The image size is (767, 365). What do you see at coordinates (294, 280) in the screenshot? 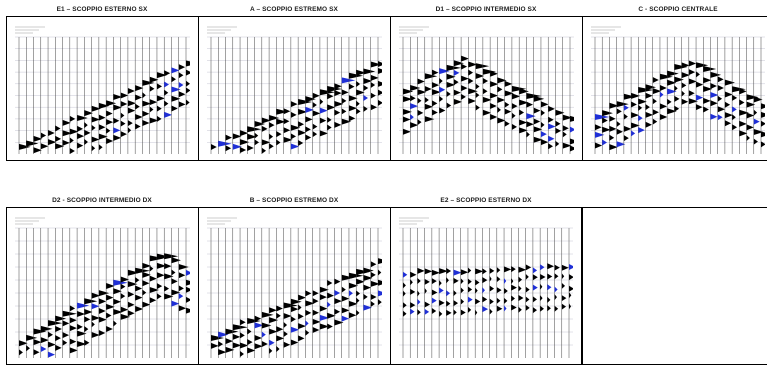
I see `panel-b: B – SCOPPIO ESTREMO DX` at bounding box center [294, 280].